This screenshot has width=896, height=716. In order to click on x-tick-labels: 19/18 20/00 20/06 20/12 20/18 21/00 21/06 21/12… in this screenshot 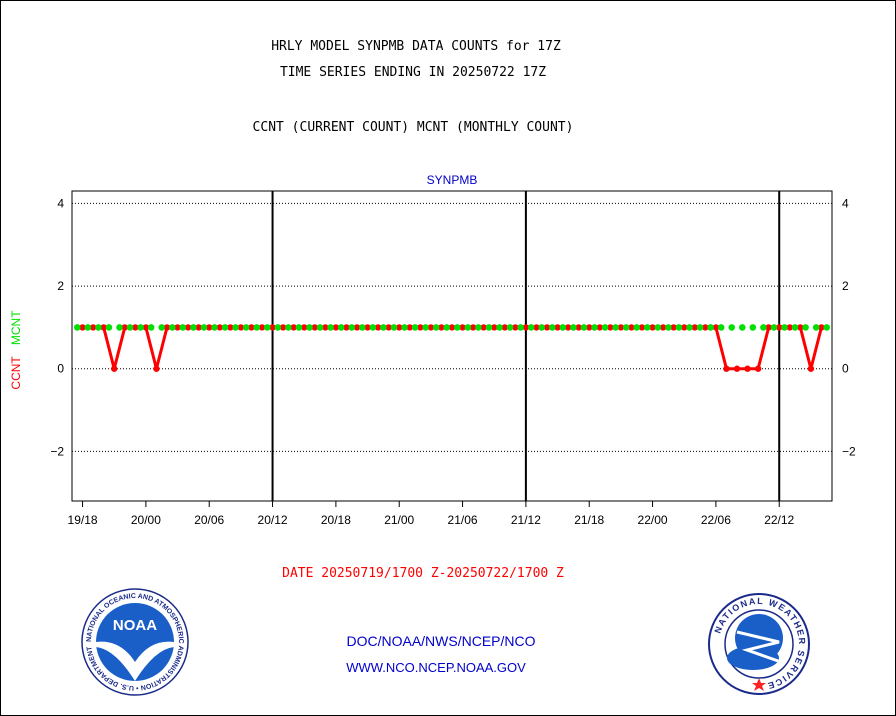, I will do `click(431, 514)`.